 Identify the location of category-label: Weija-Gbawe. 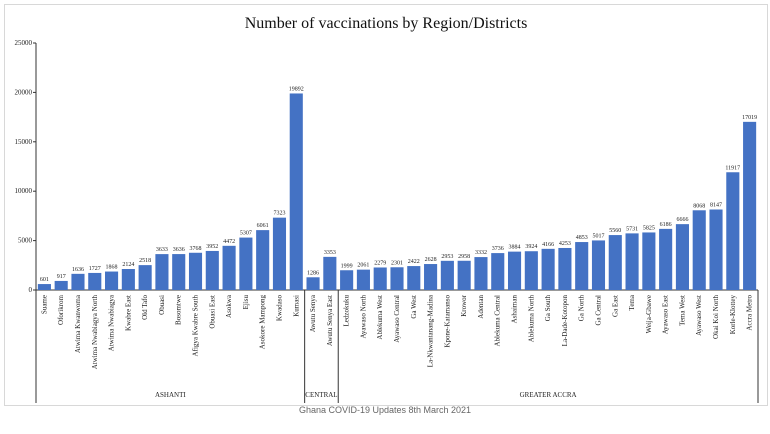
(649, 314).